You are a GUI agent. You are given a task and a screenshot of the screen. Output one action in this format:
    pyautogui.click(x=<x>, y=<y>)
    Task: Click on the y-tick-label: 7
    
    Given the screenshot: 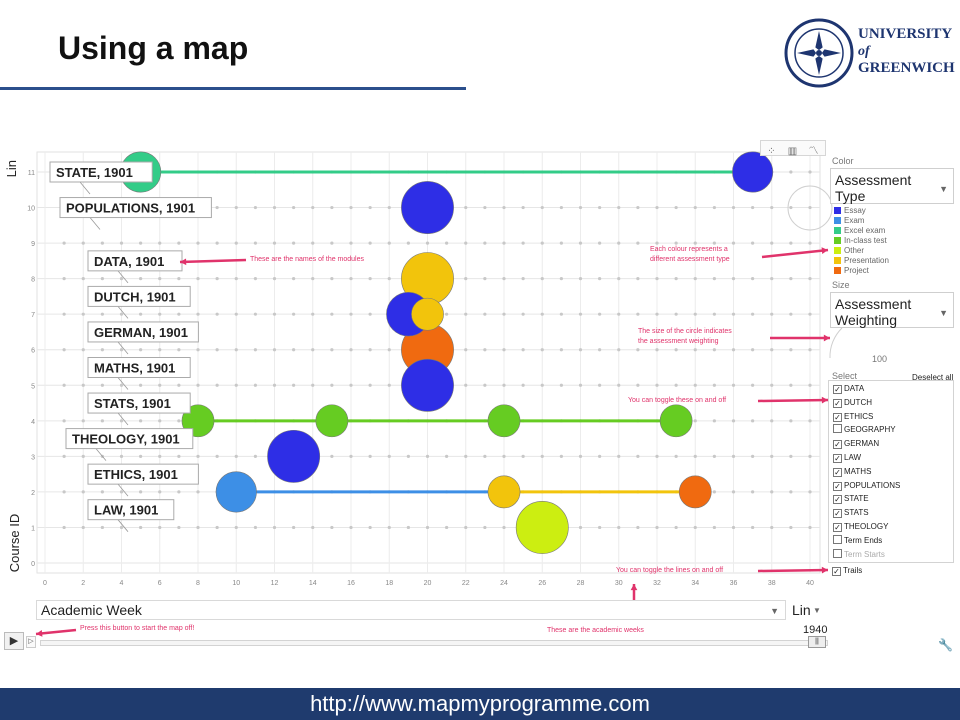 What is the action you would take?
    pyautogui.click(x=33, y=315)
    